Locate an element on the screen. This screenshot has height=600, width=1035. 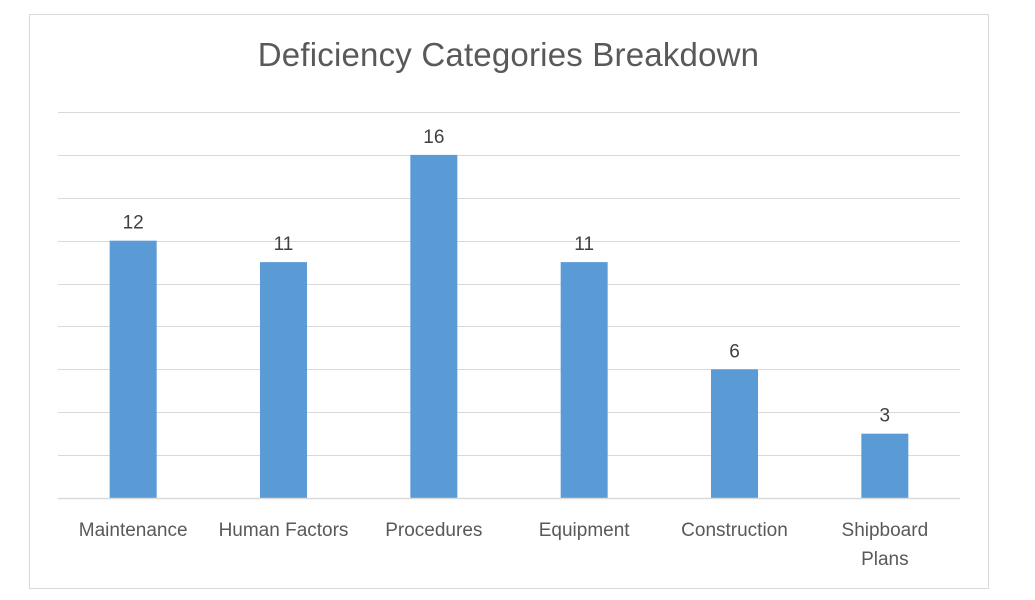
x-tick-label: Shipboard Plans is located at coordinates (885, 545).